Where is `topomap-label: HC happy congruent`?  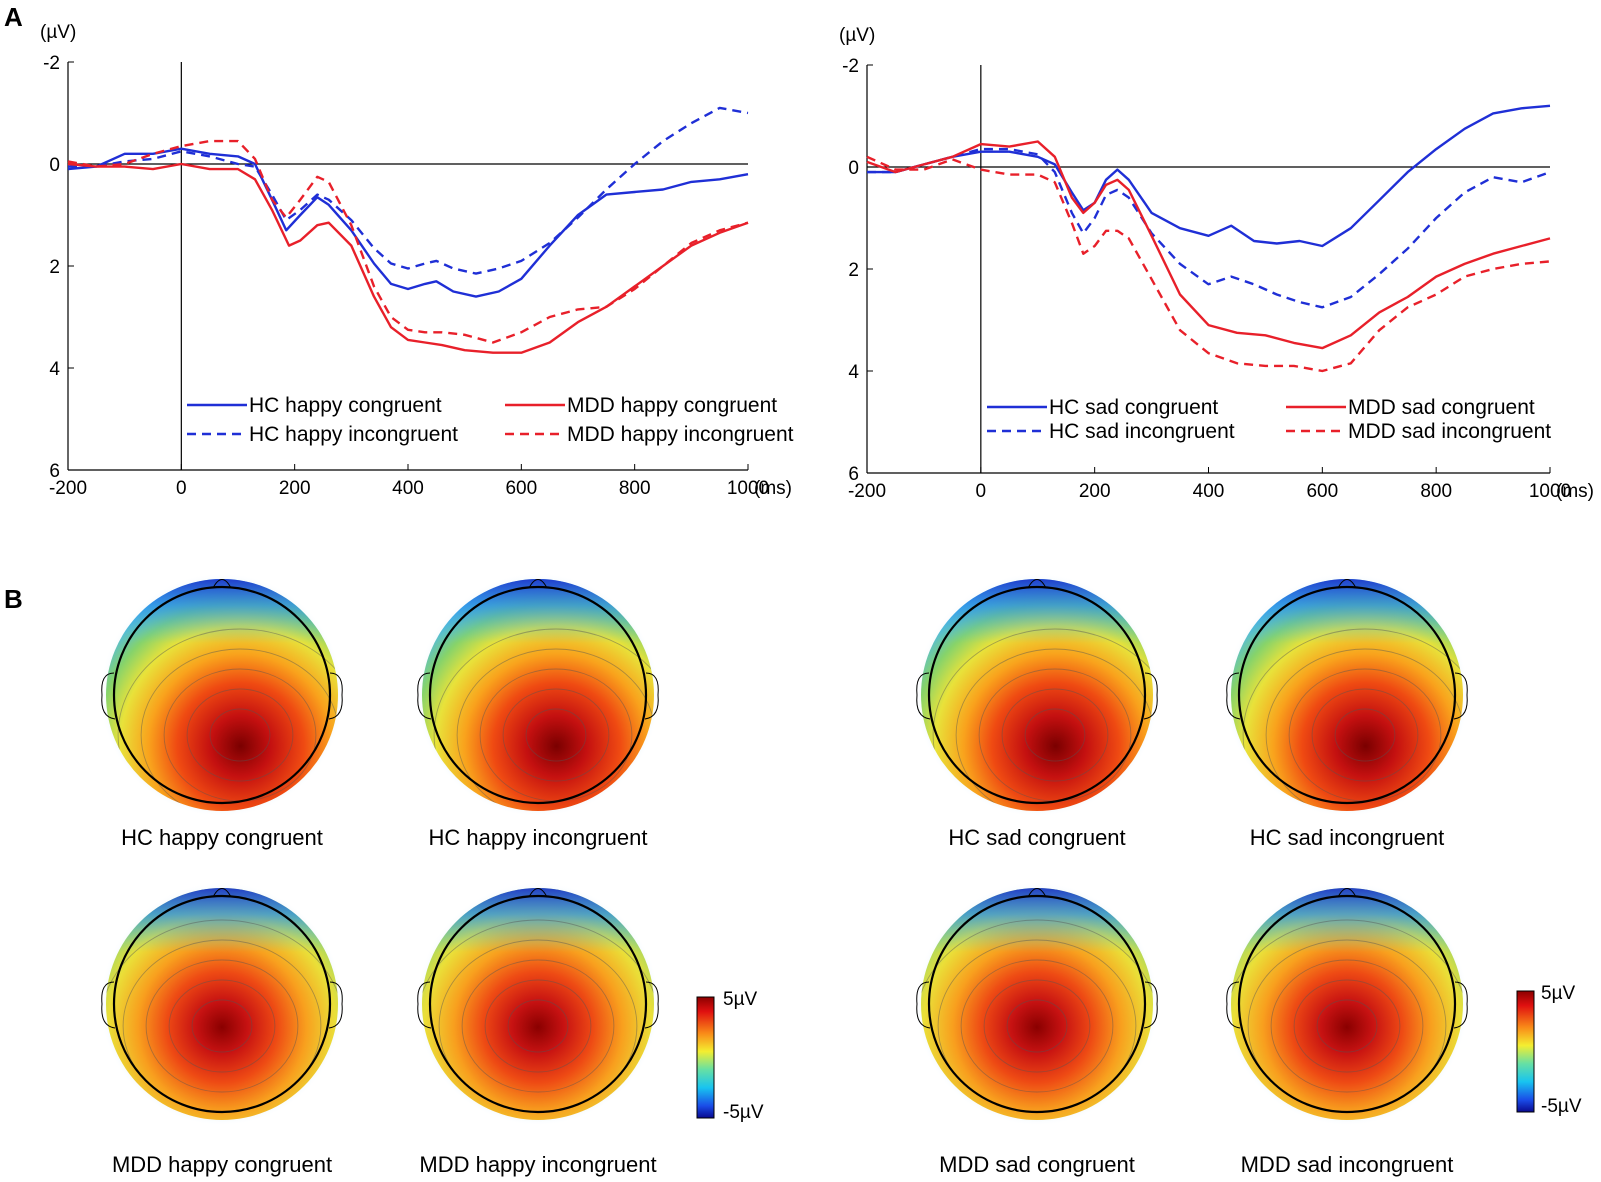 topomap-label: HC happy congruent is located at coordinates (222, 837).